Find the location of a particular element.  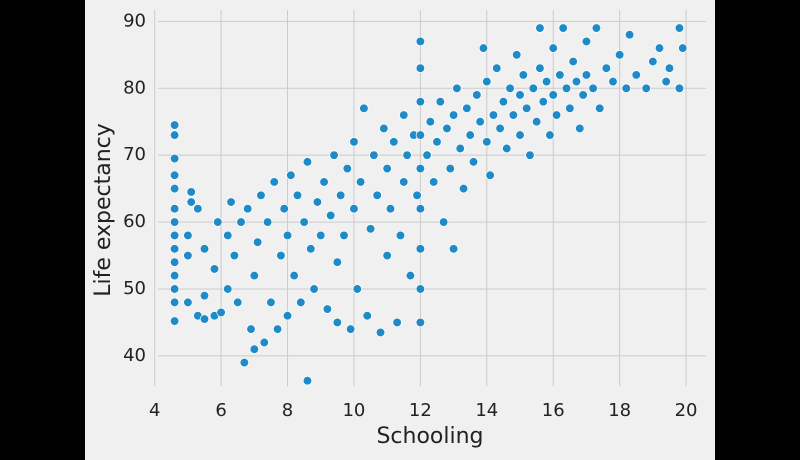

x-tick-label: 12 is located at coordinates (420, 410).